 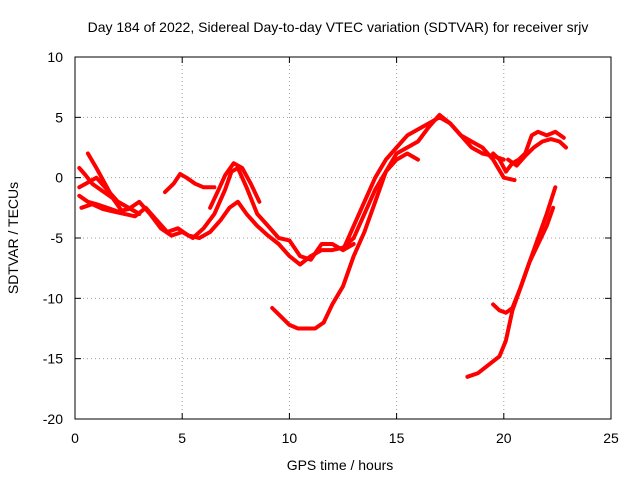 What do you see at coordinates (423, 184) in the screenshot?
I see `series-line-s10` at bounding box center [423, 184].